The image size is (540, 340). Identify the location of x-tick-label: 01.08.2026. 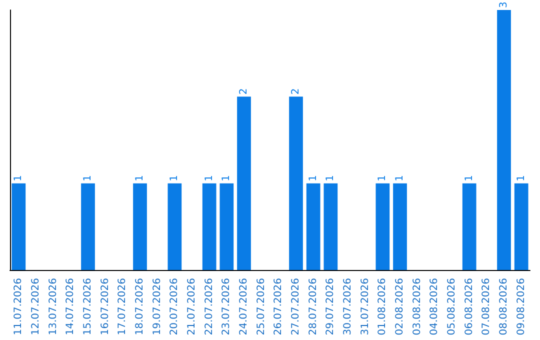
(382, 307).